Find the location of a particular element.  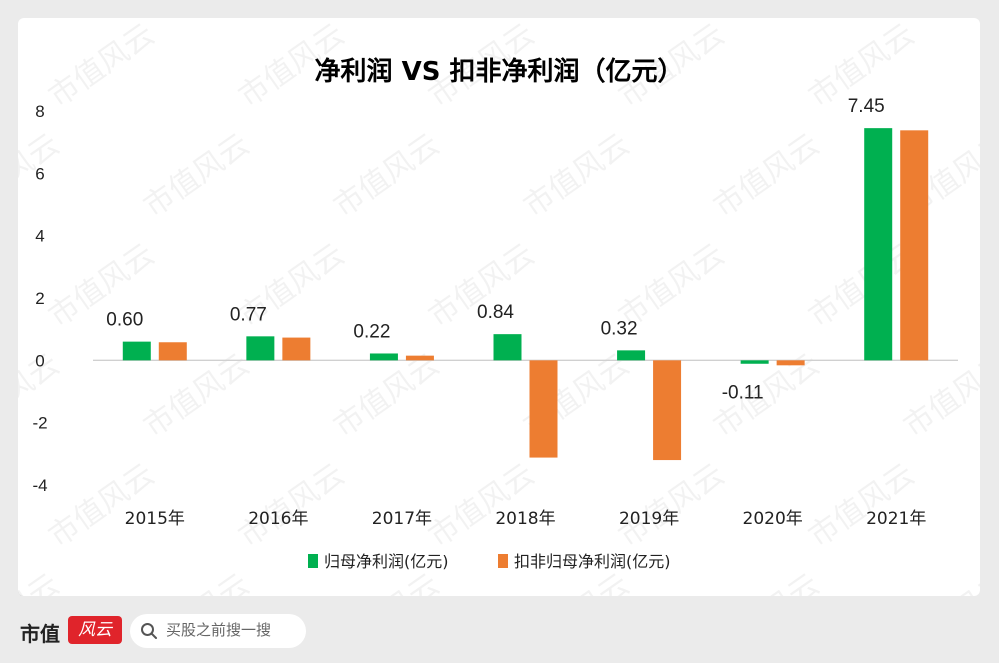

legend-label: 扣非归母净利润(亿元) is located at coordinates (592, 561).